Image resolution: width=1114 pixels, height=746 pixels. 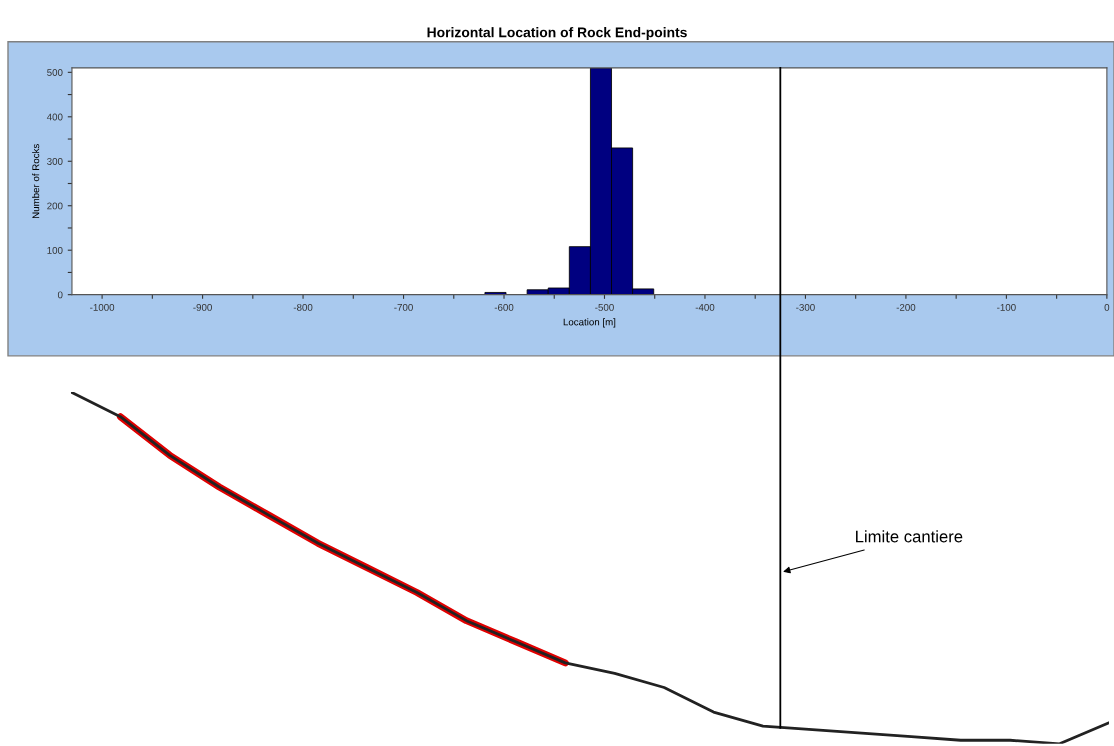 I want to click on chart-title: Horizontal Location of Rock End-points, so click(x=557, y=34).